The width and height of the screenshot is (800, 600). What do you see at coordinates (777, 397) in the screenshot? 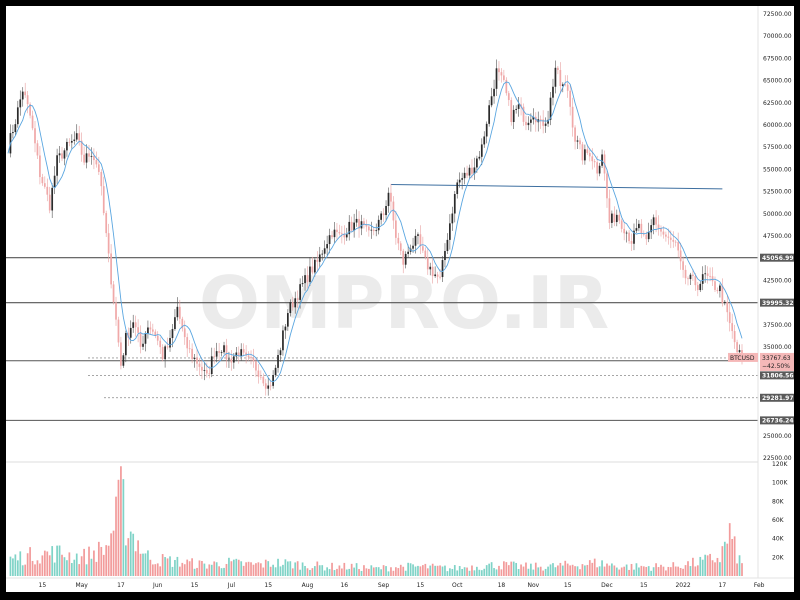
I see `level-tag` at bounding box center [777, 397].